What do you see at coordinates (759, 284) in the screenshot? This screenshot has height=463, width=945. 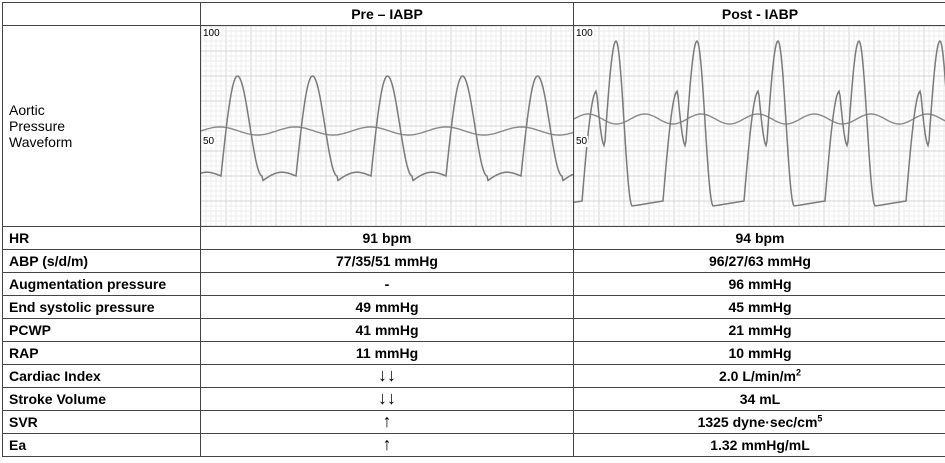 I see `post-value: 96 mmHg` at bounding box center [759, 284].